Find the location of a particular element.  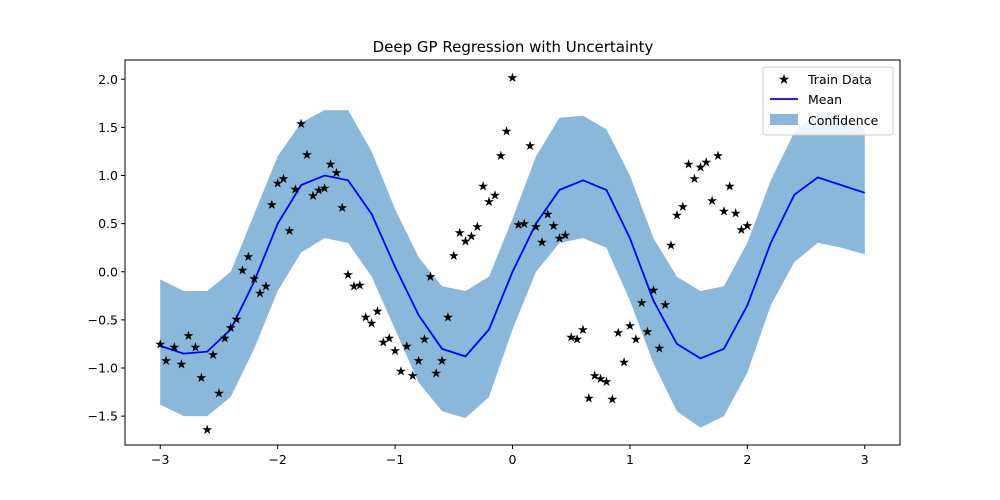

y-tick-label: 1.5 is located at coordinates (108, 127).